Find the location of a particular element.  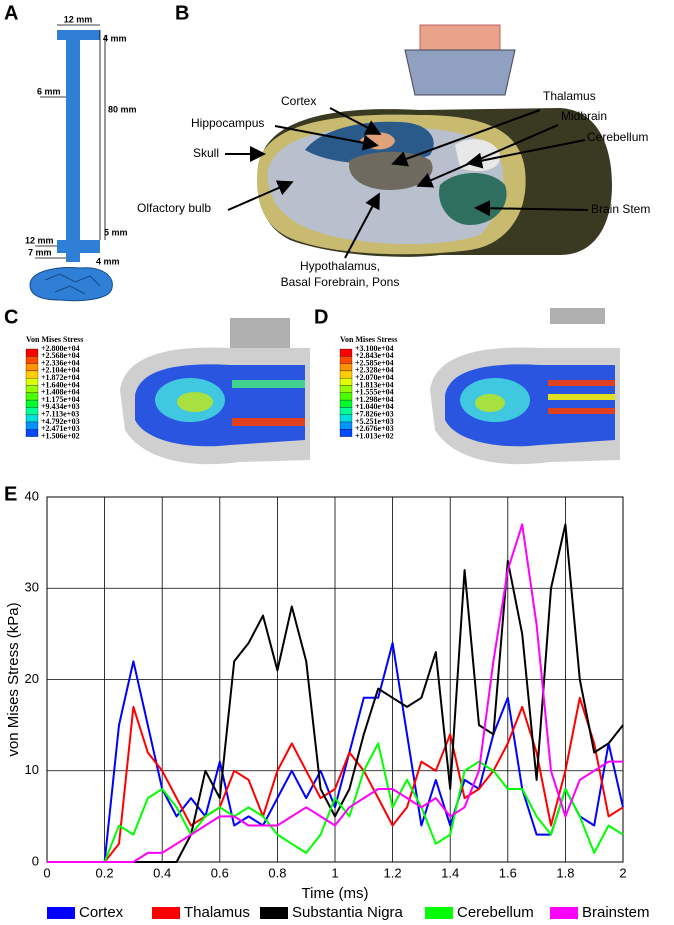

panel-letter: E is located at coordinates (10, 494).